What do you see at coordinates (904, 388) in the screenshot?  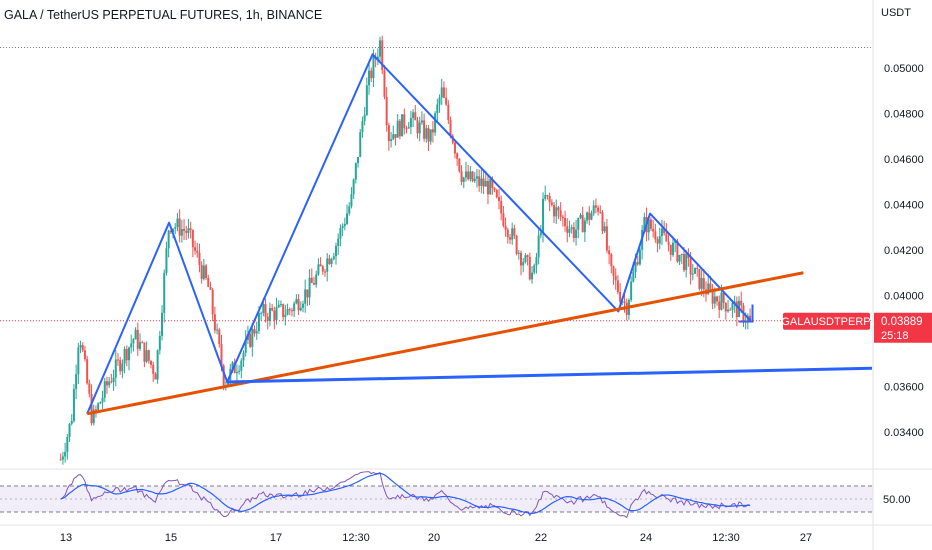 I see `price-tick-label: 0.03600` at bounding box center [904, 388].